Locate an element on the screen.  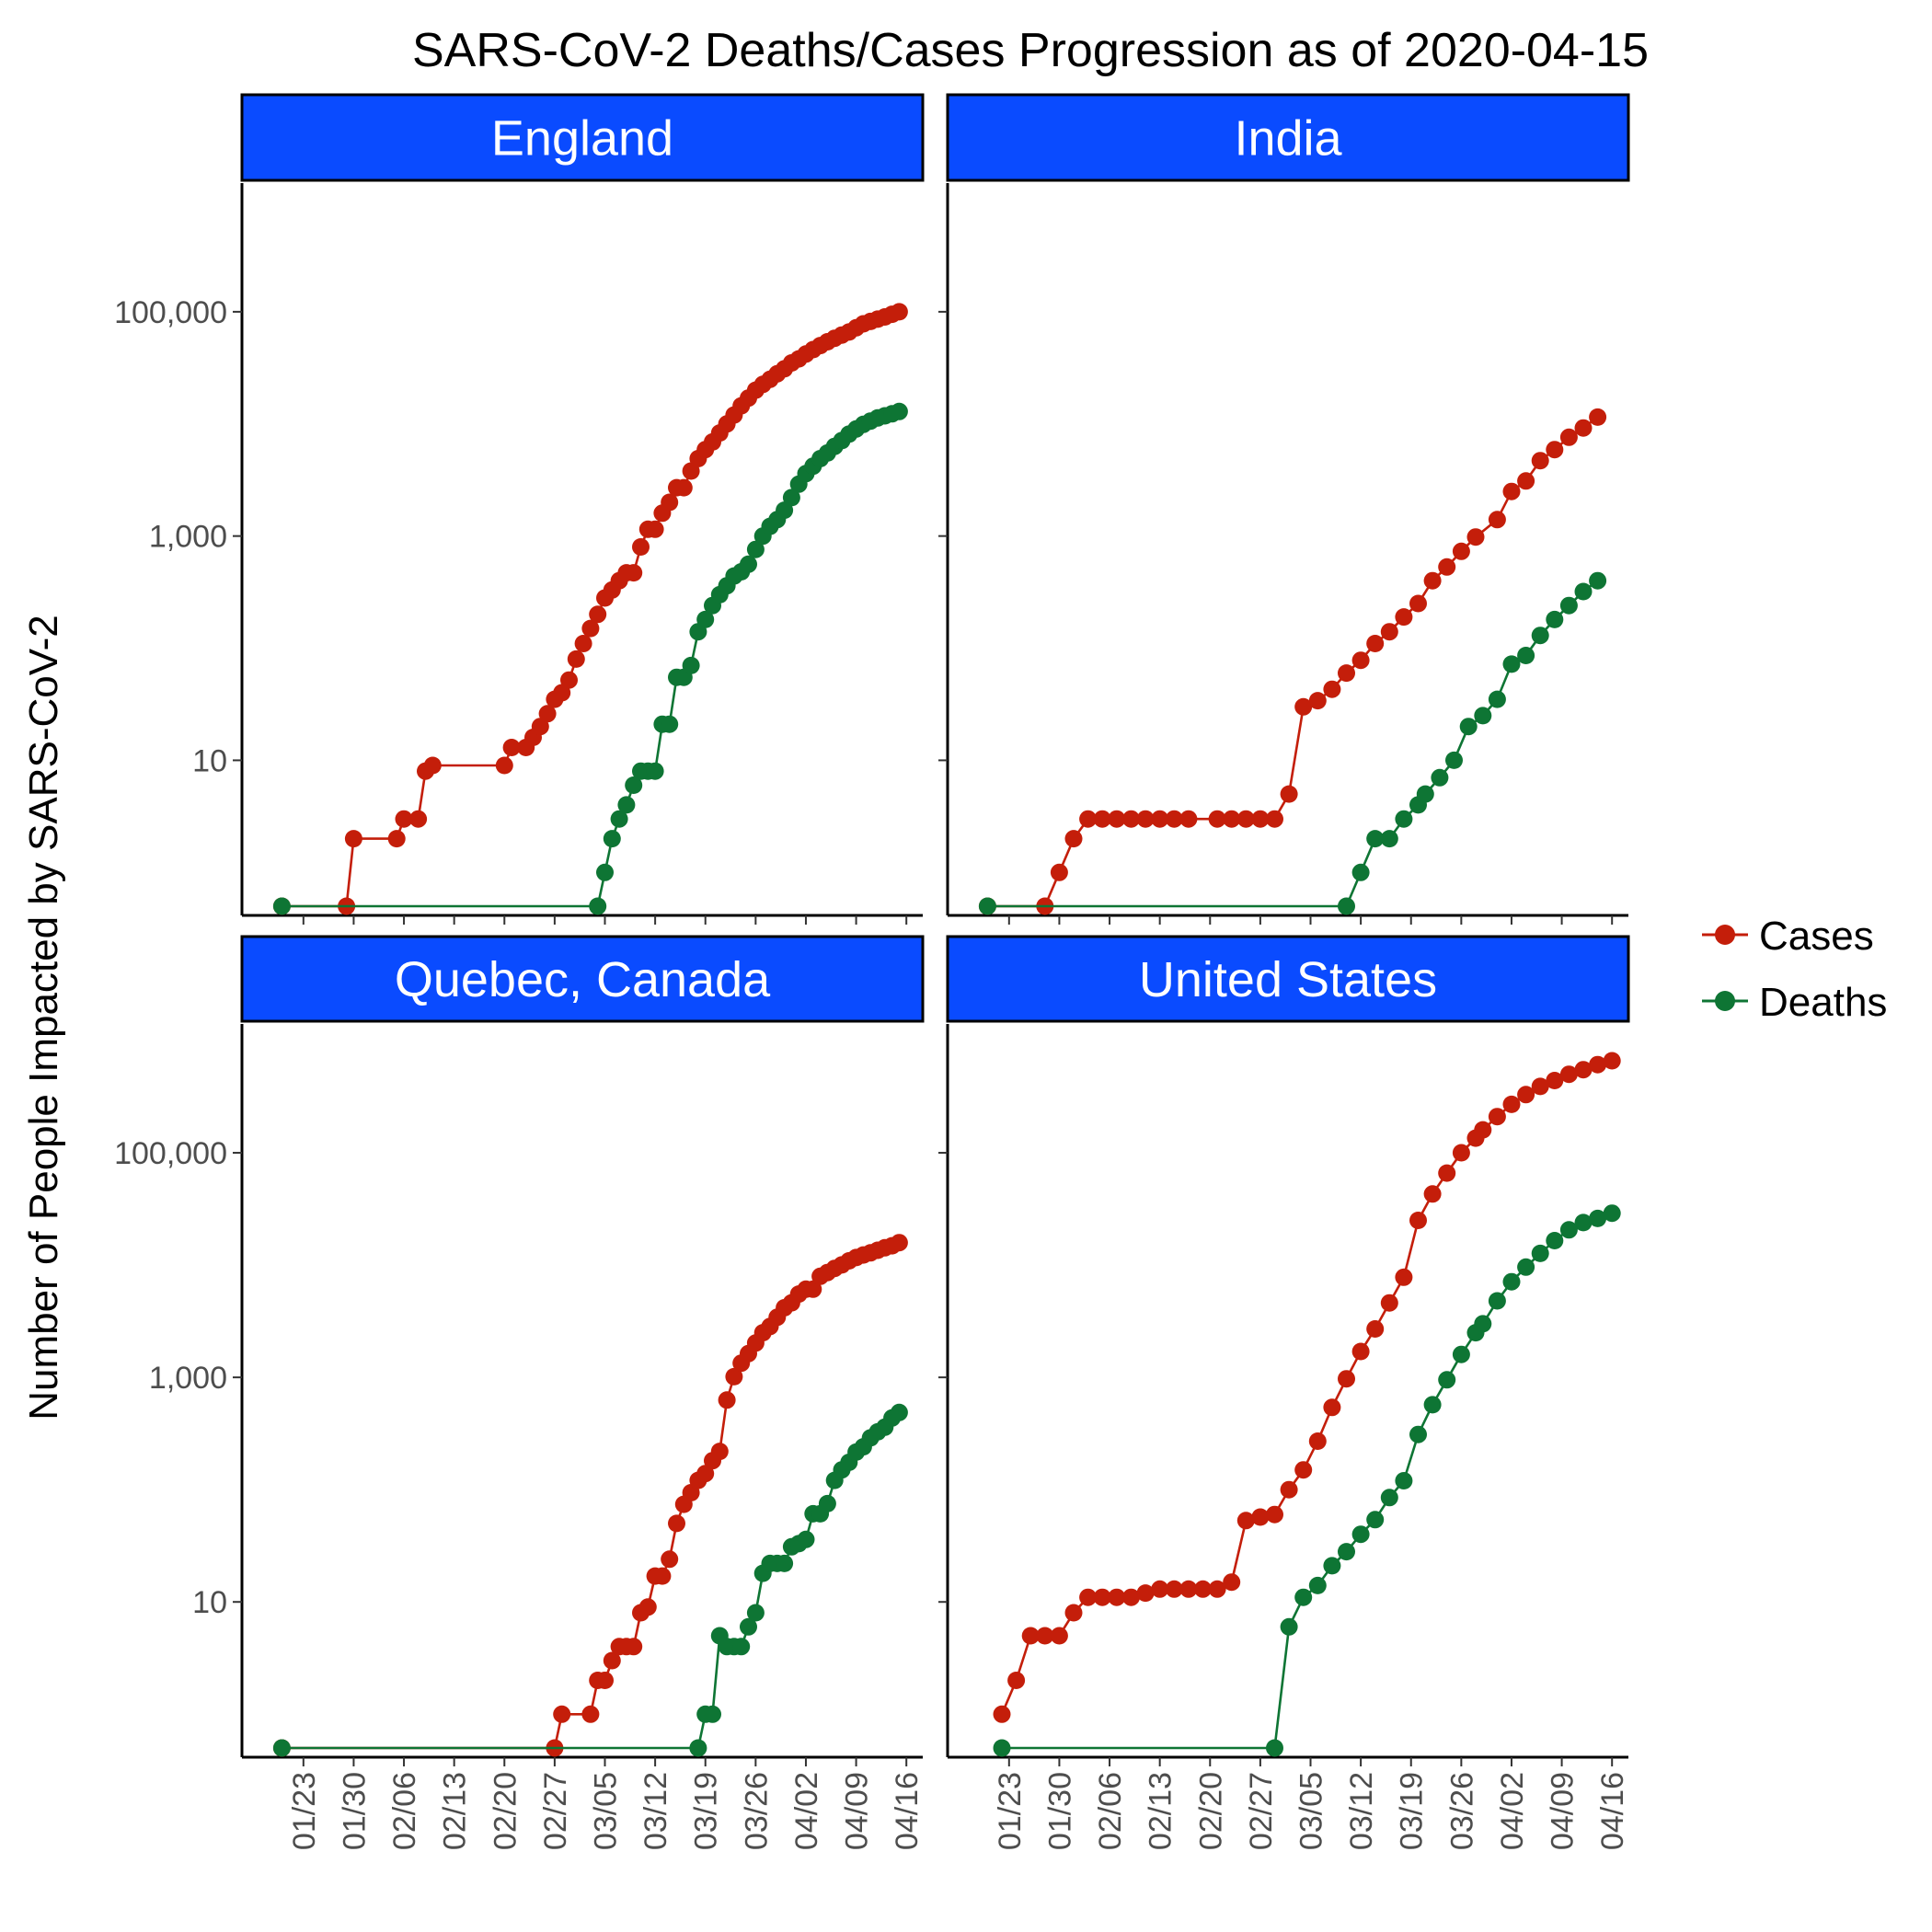
x-tick-label: 04/02 is located at coordinates (806, 1811).